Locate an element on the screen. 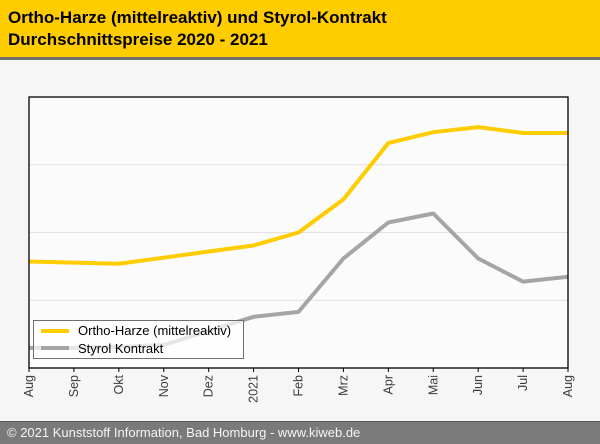 Image resolution: width=600 pixels, height=444 pixels. x-axis-label: Mrz is located at coordinates (343, 385).